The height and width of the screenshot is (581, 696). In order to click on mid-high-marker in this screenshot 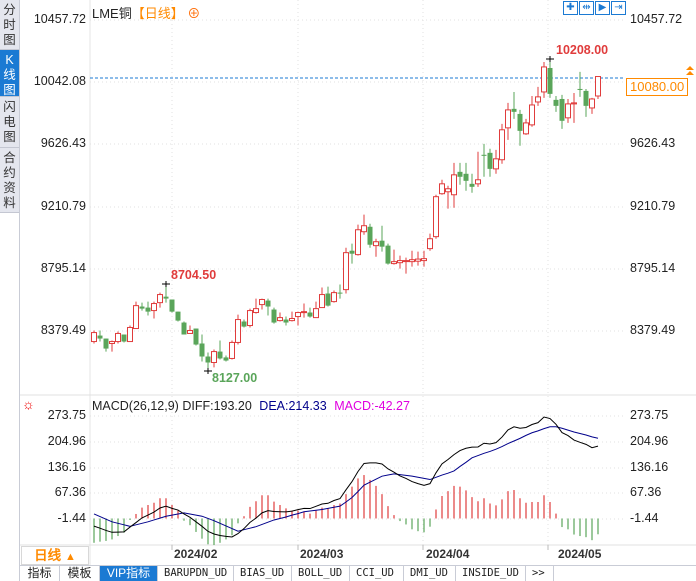, I will do `click(166, 284)`.